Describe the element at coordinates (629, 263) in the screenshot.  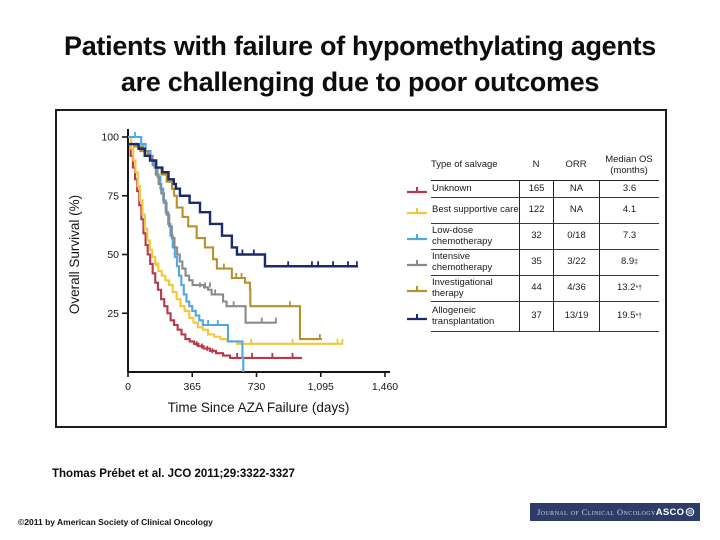
I see `row-4-os: 8.9 ‡` at that location.